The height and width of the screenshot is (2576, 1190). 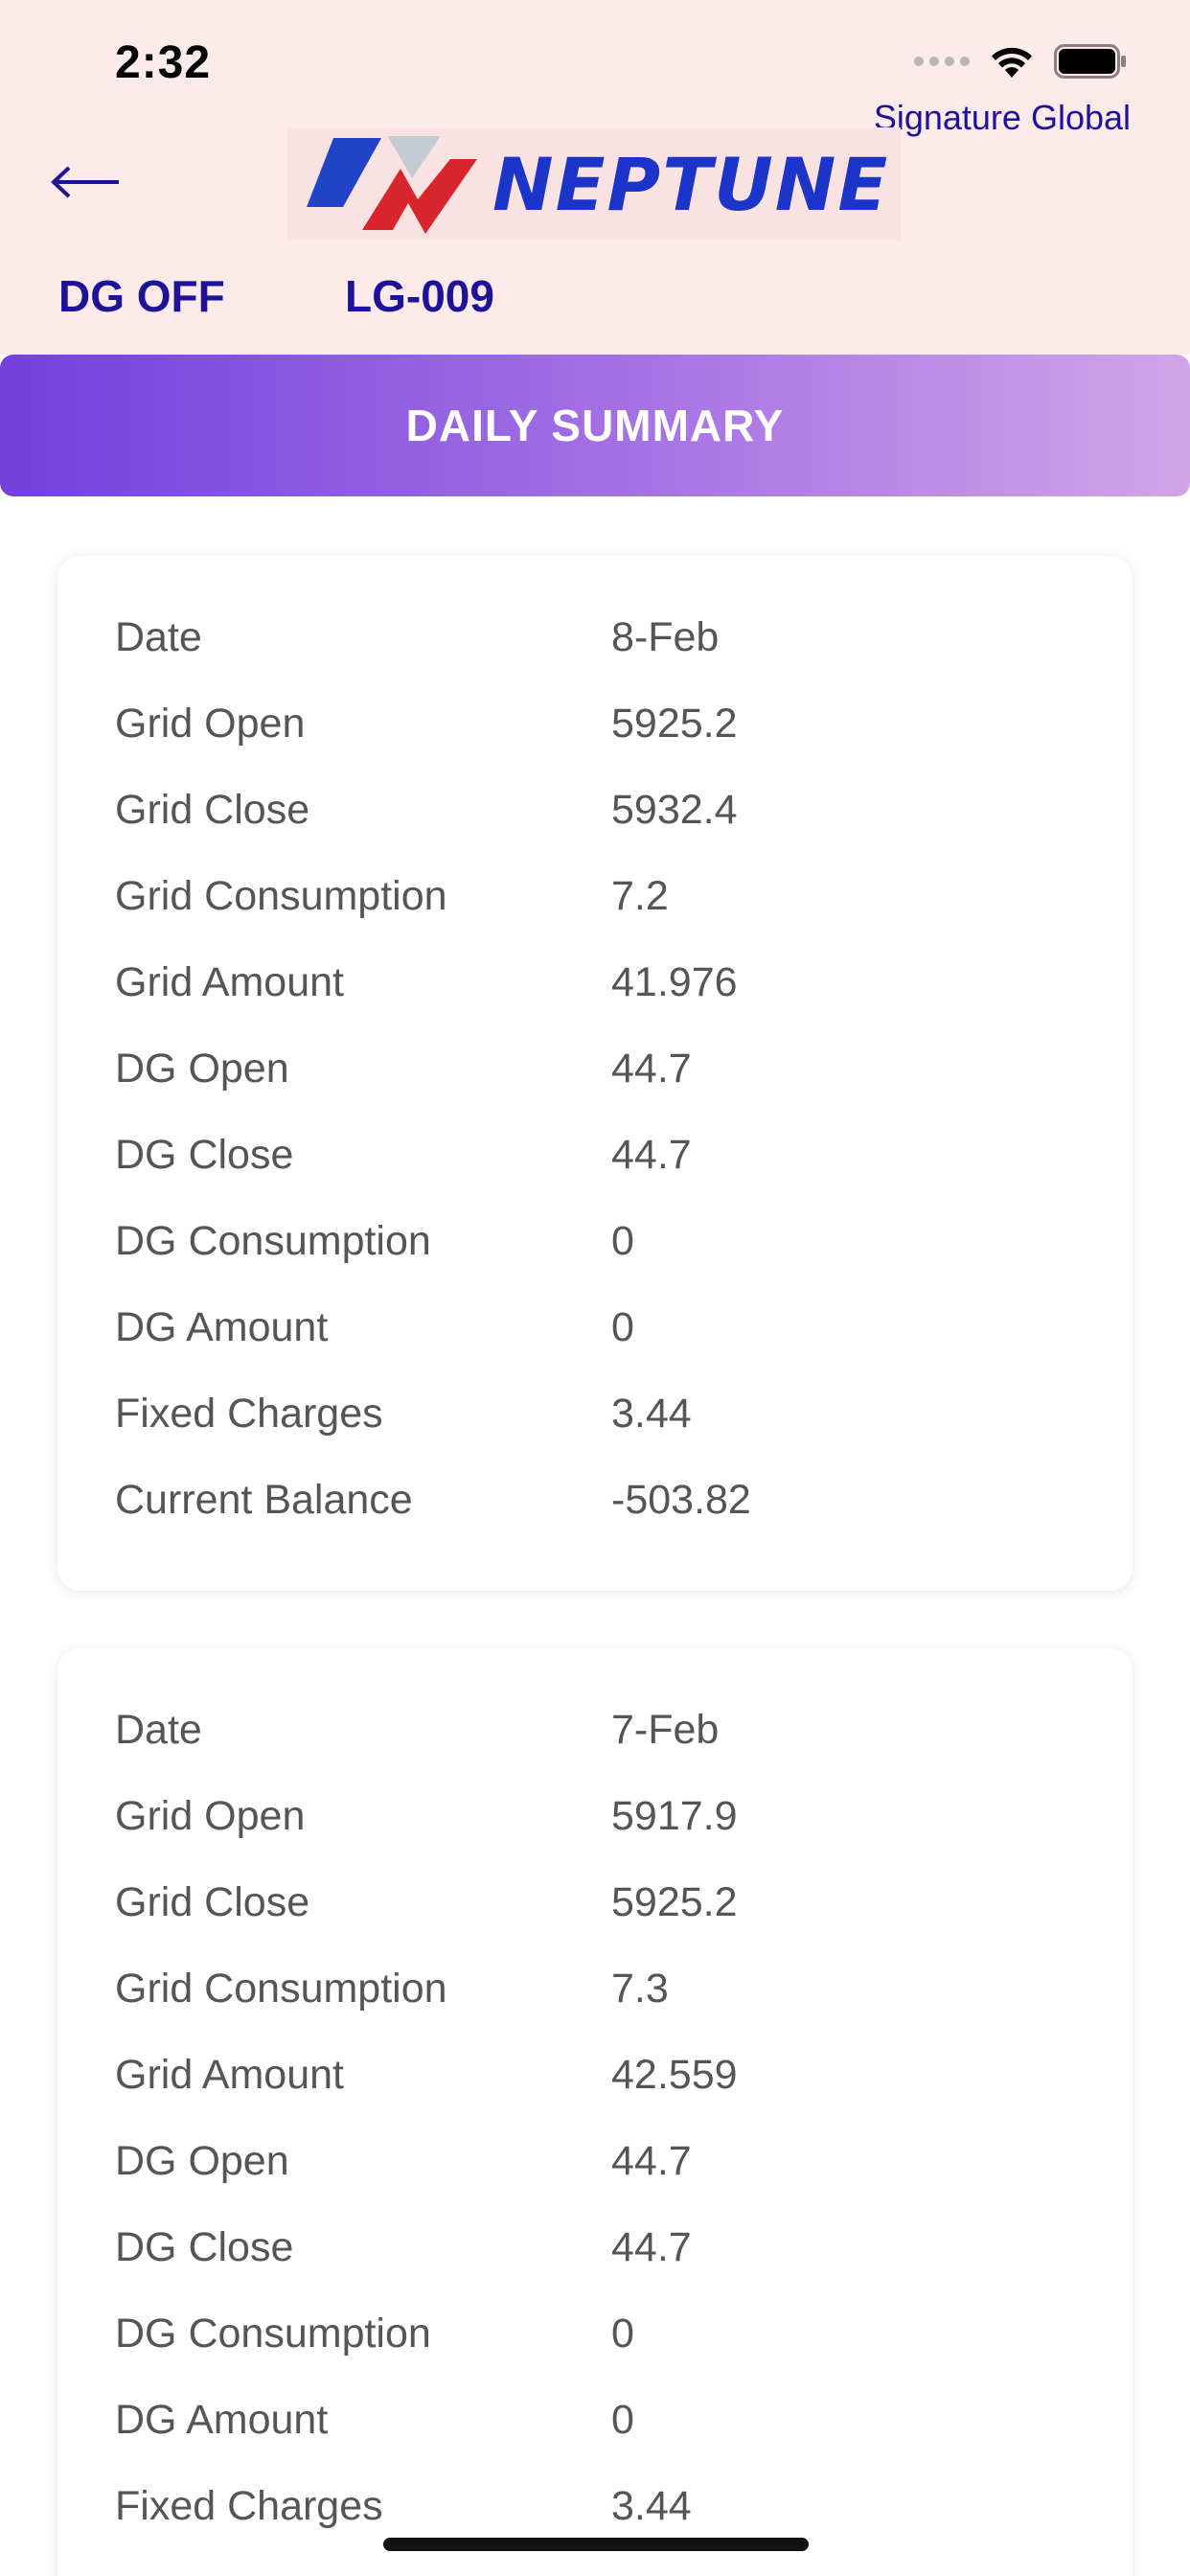 What do you see at coordinates (595, 723) in the screenshot?
I see `summary-row: Grid Open 5925.2` at bounding box center [595, 723].